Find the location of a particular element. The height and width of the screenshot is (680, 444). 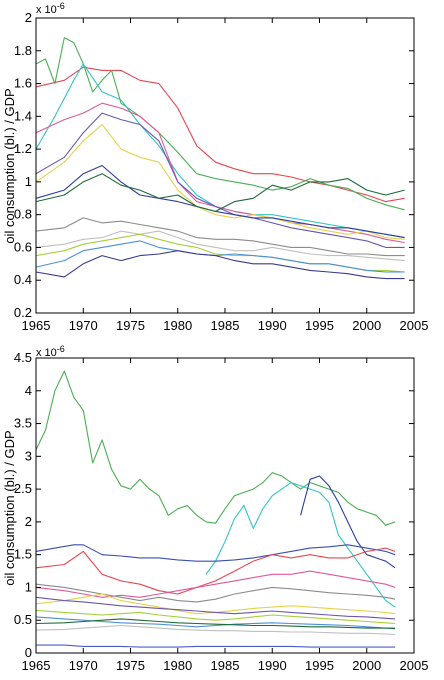

y-tick-label: 1.5 is located at coordinates (23, 554).